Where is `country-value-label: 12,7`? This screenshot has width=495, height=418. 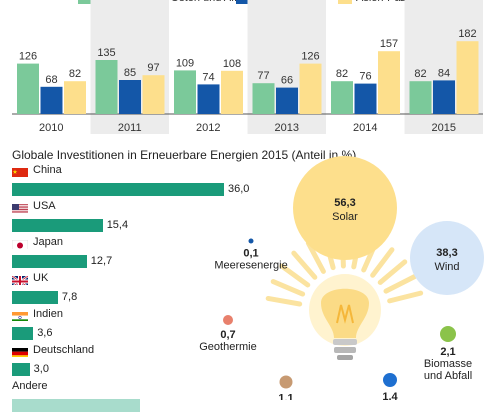
country-value-label: 12,7 is located at coordinates (101, 261).